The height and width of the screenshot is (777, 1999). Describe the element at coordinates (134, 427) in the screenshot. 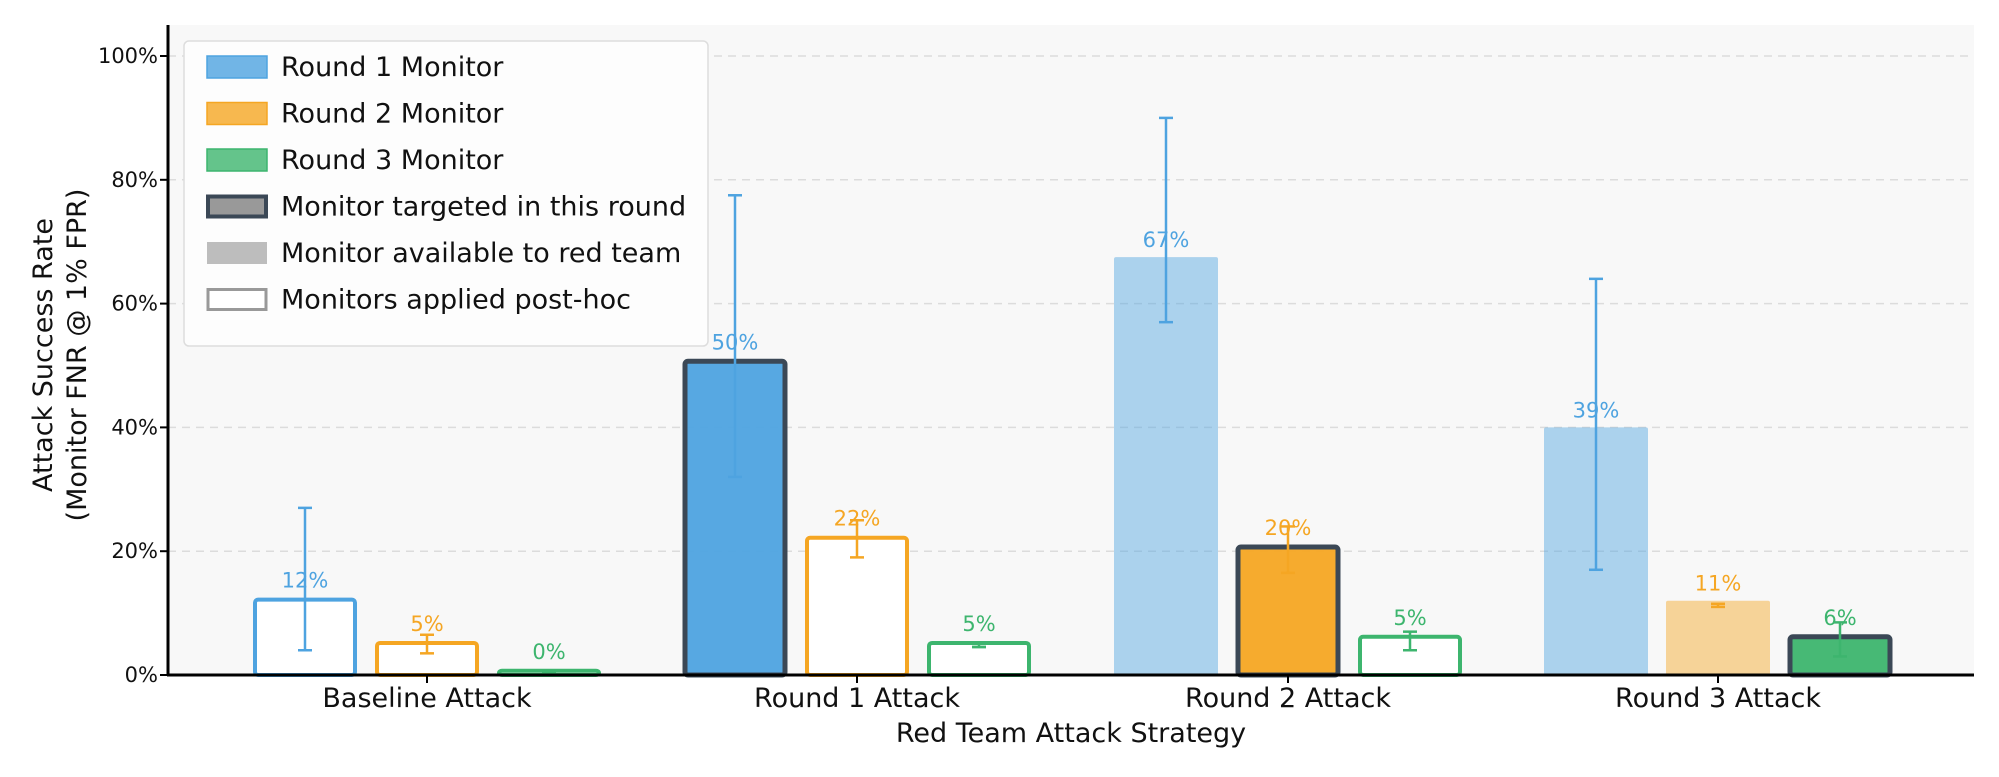

I see `y-tick-label: 40%` at that location.